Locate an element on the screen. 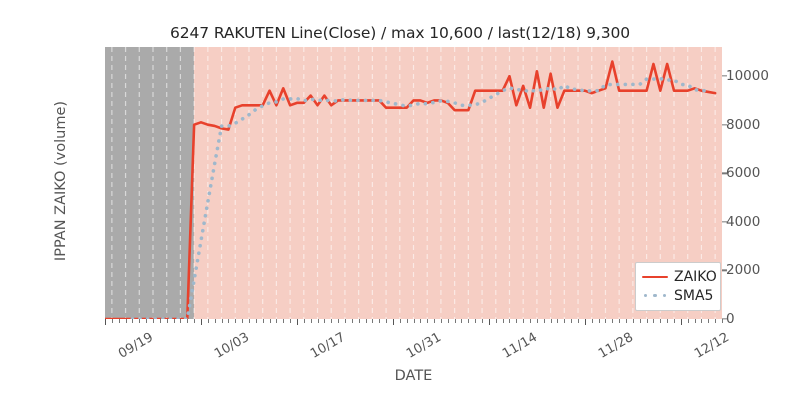 The width and height of the screenshot is (800, 400). y-axis-tick-label: 2000 is located at coordinates (743, 270).